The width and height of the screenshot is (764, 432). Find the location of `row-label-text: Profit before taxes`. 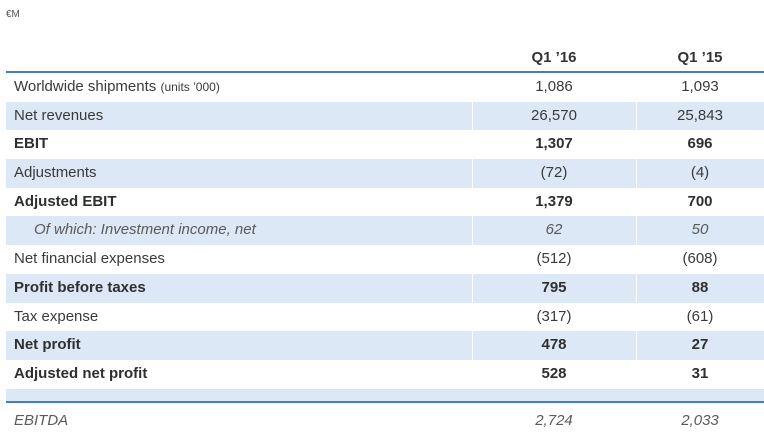

row-label-text: Profit before taxes is located at coordinates (80, 287).